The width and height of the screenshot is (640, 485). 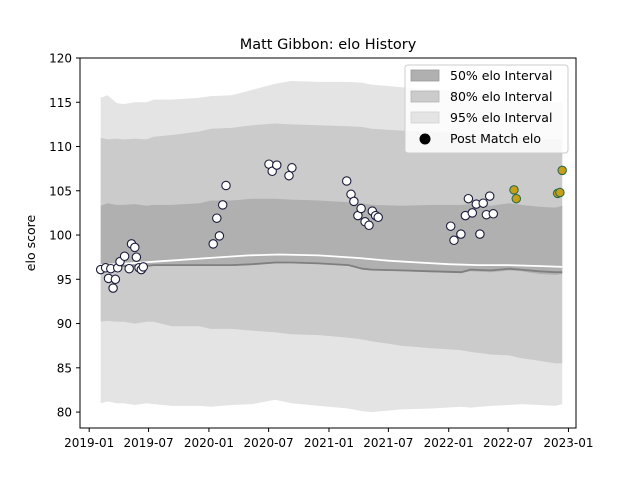 I want to click on y-tick-label: 95, so click(x=64, y=280).